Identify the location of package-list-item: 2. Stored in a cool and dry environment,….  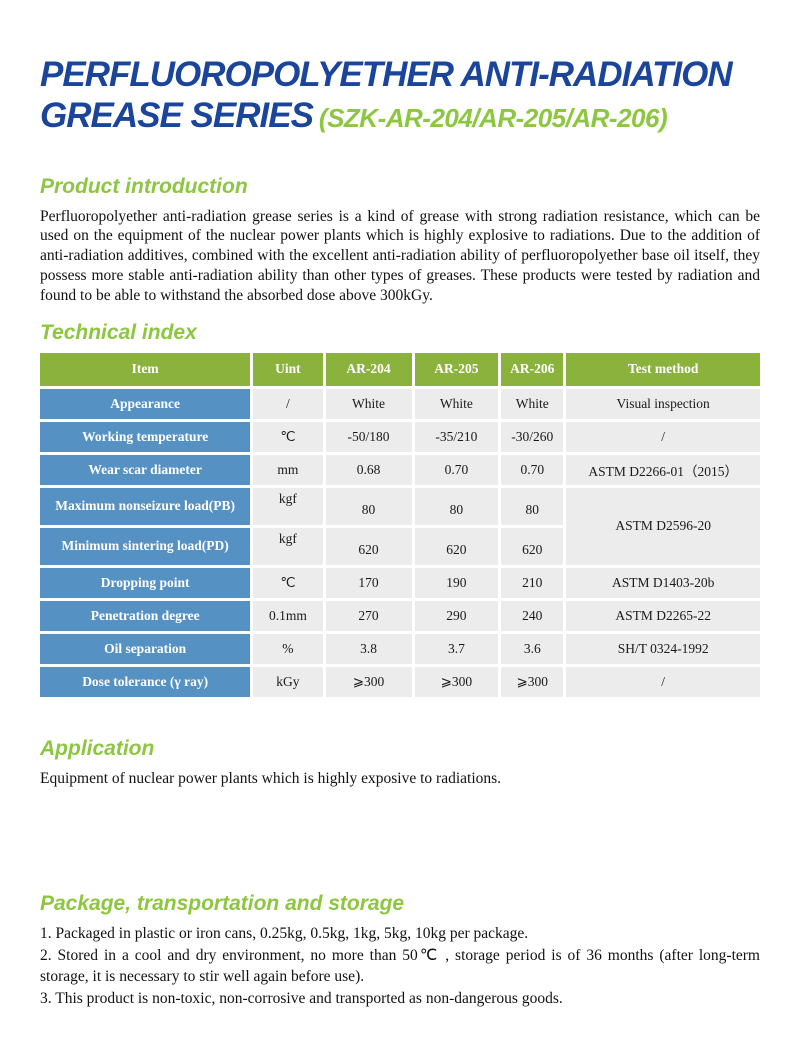
(400, 966).